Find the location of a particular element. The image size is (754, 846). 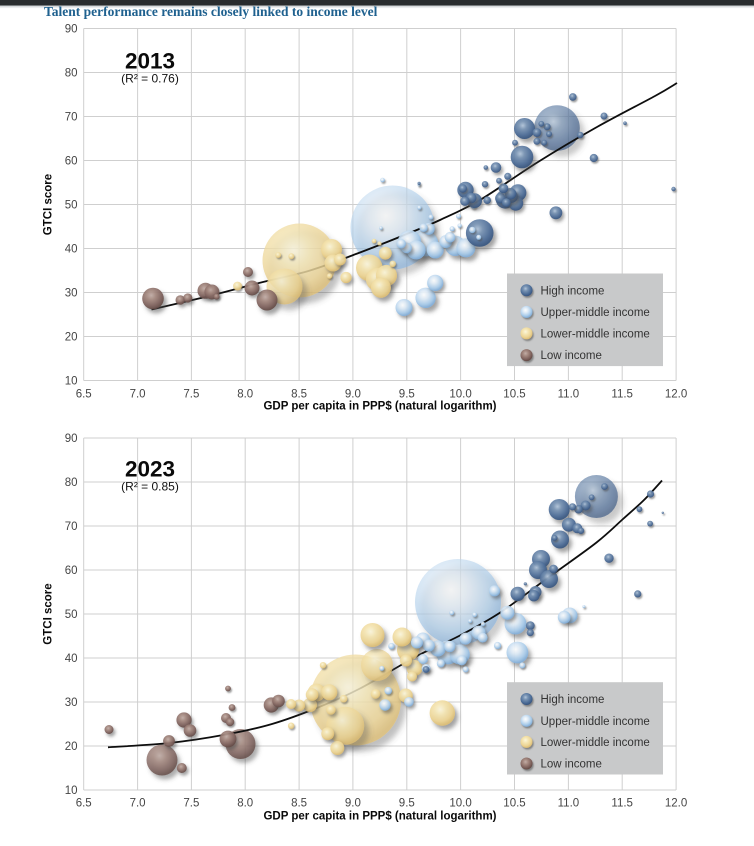

svg-text: (R² = 0.76) is located at coordinates (150, 78).